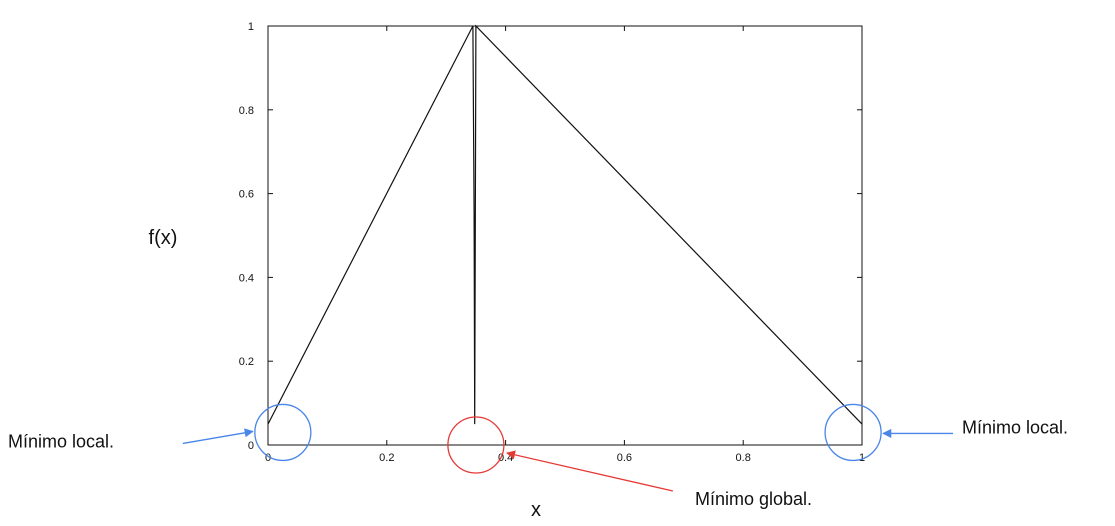 This screenshot has width=1115, height=526. Describe the element at coordinates (246, 362) in the screenshot. I see `y-tick-label: 0.2` at that location.